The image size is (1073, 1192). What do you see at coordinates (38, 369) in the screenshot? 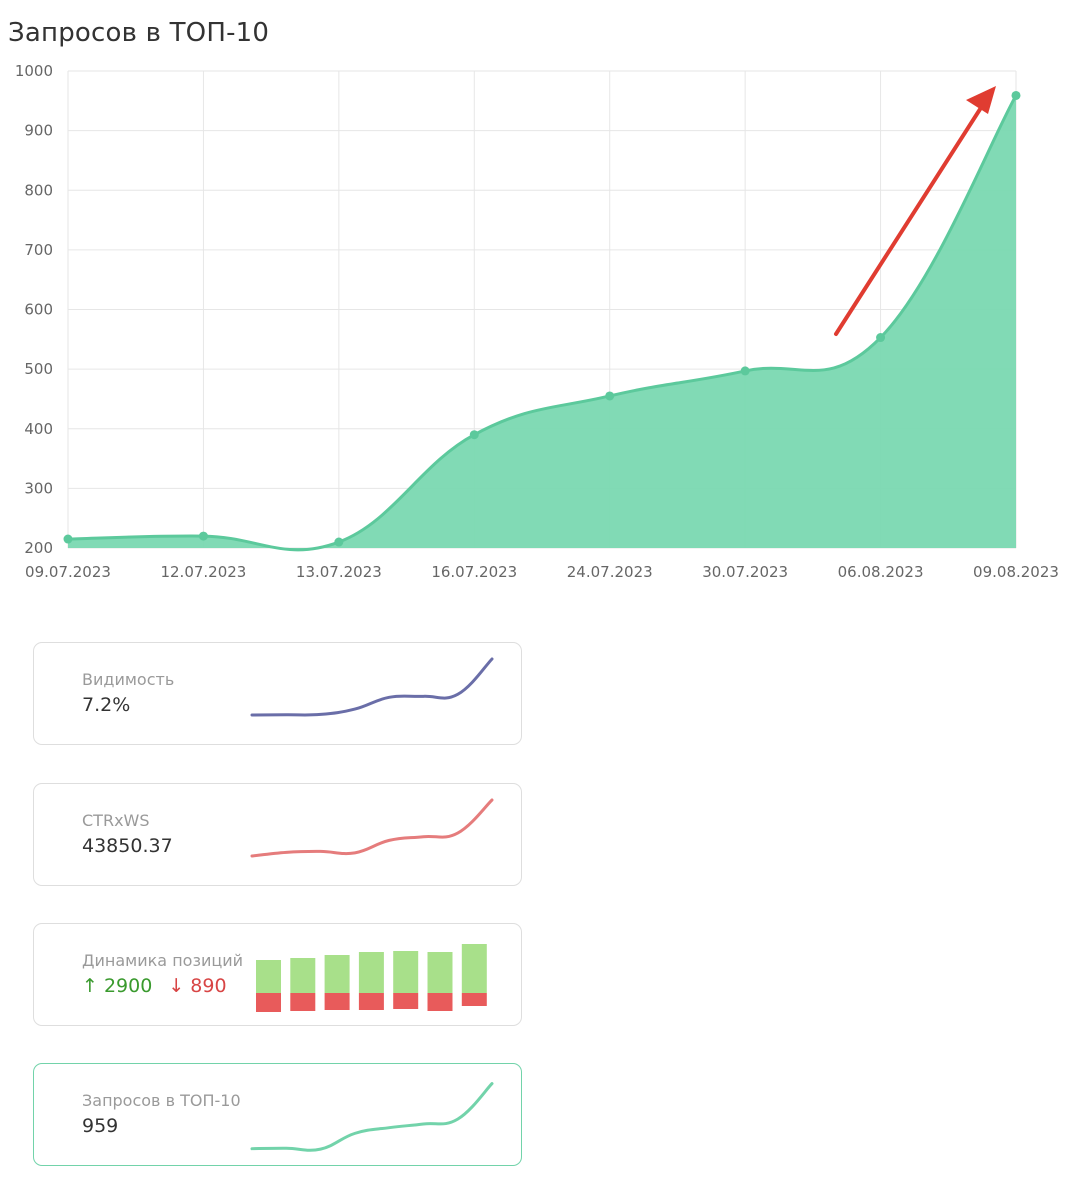
I see `y-tick-label: 500` at bounding box center [38, 369].